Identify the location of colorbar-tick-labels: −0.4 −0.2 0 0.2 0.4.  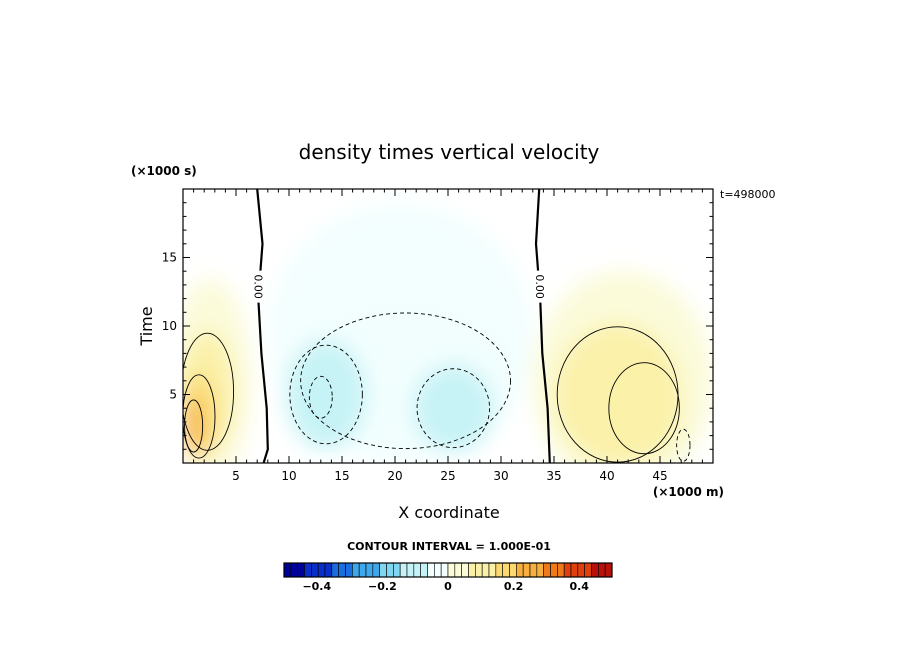
(445, 586).